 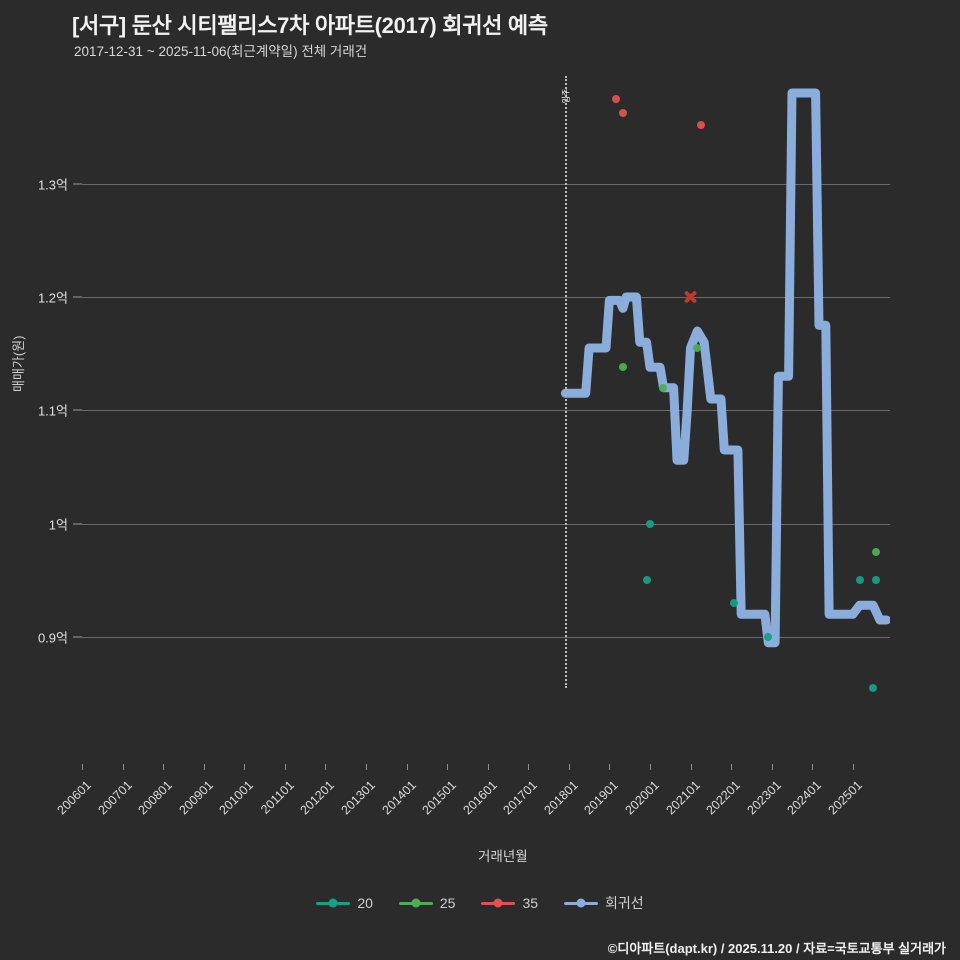 What do you see at coordinates (566, 382) in the screenshot?
I see `move-in-marker-line` at bounding box center [566, 382].